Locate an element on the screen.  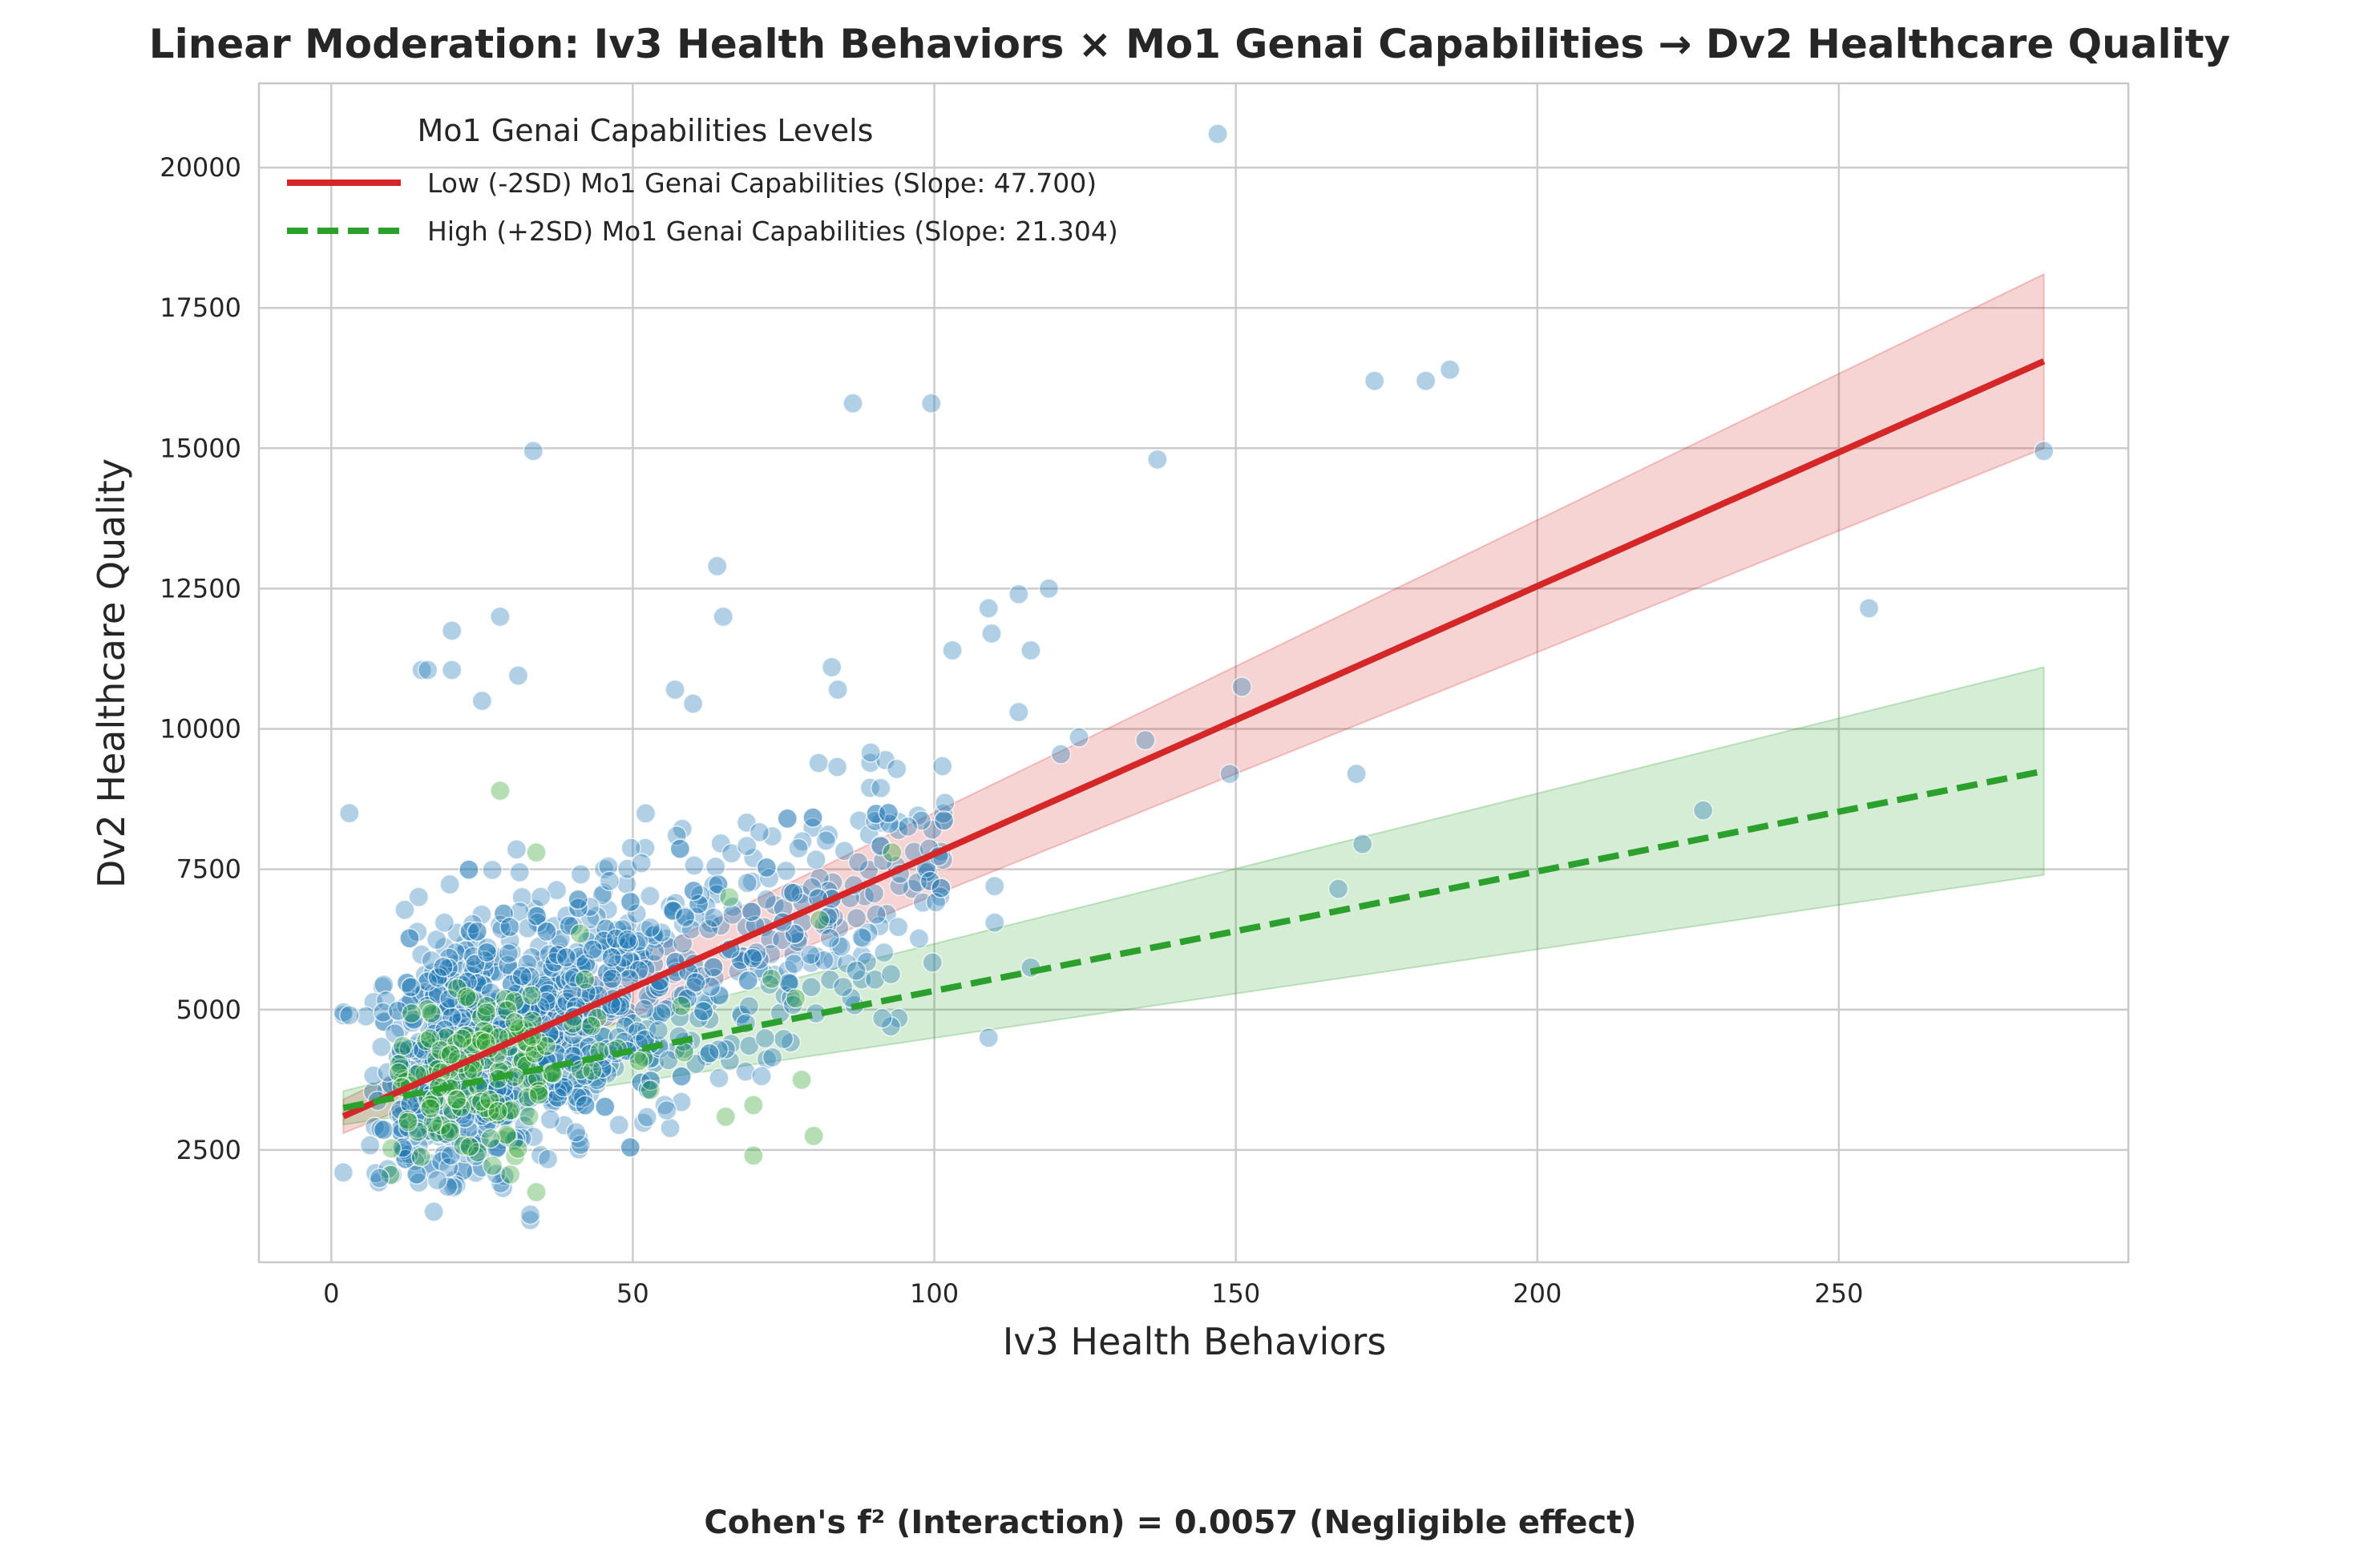
x-tick-label: 50 is located at coordinates (632, 1293).